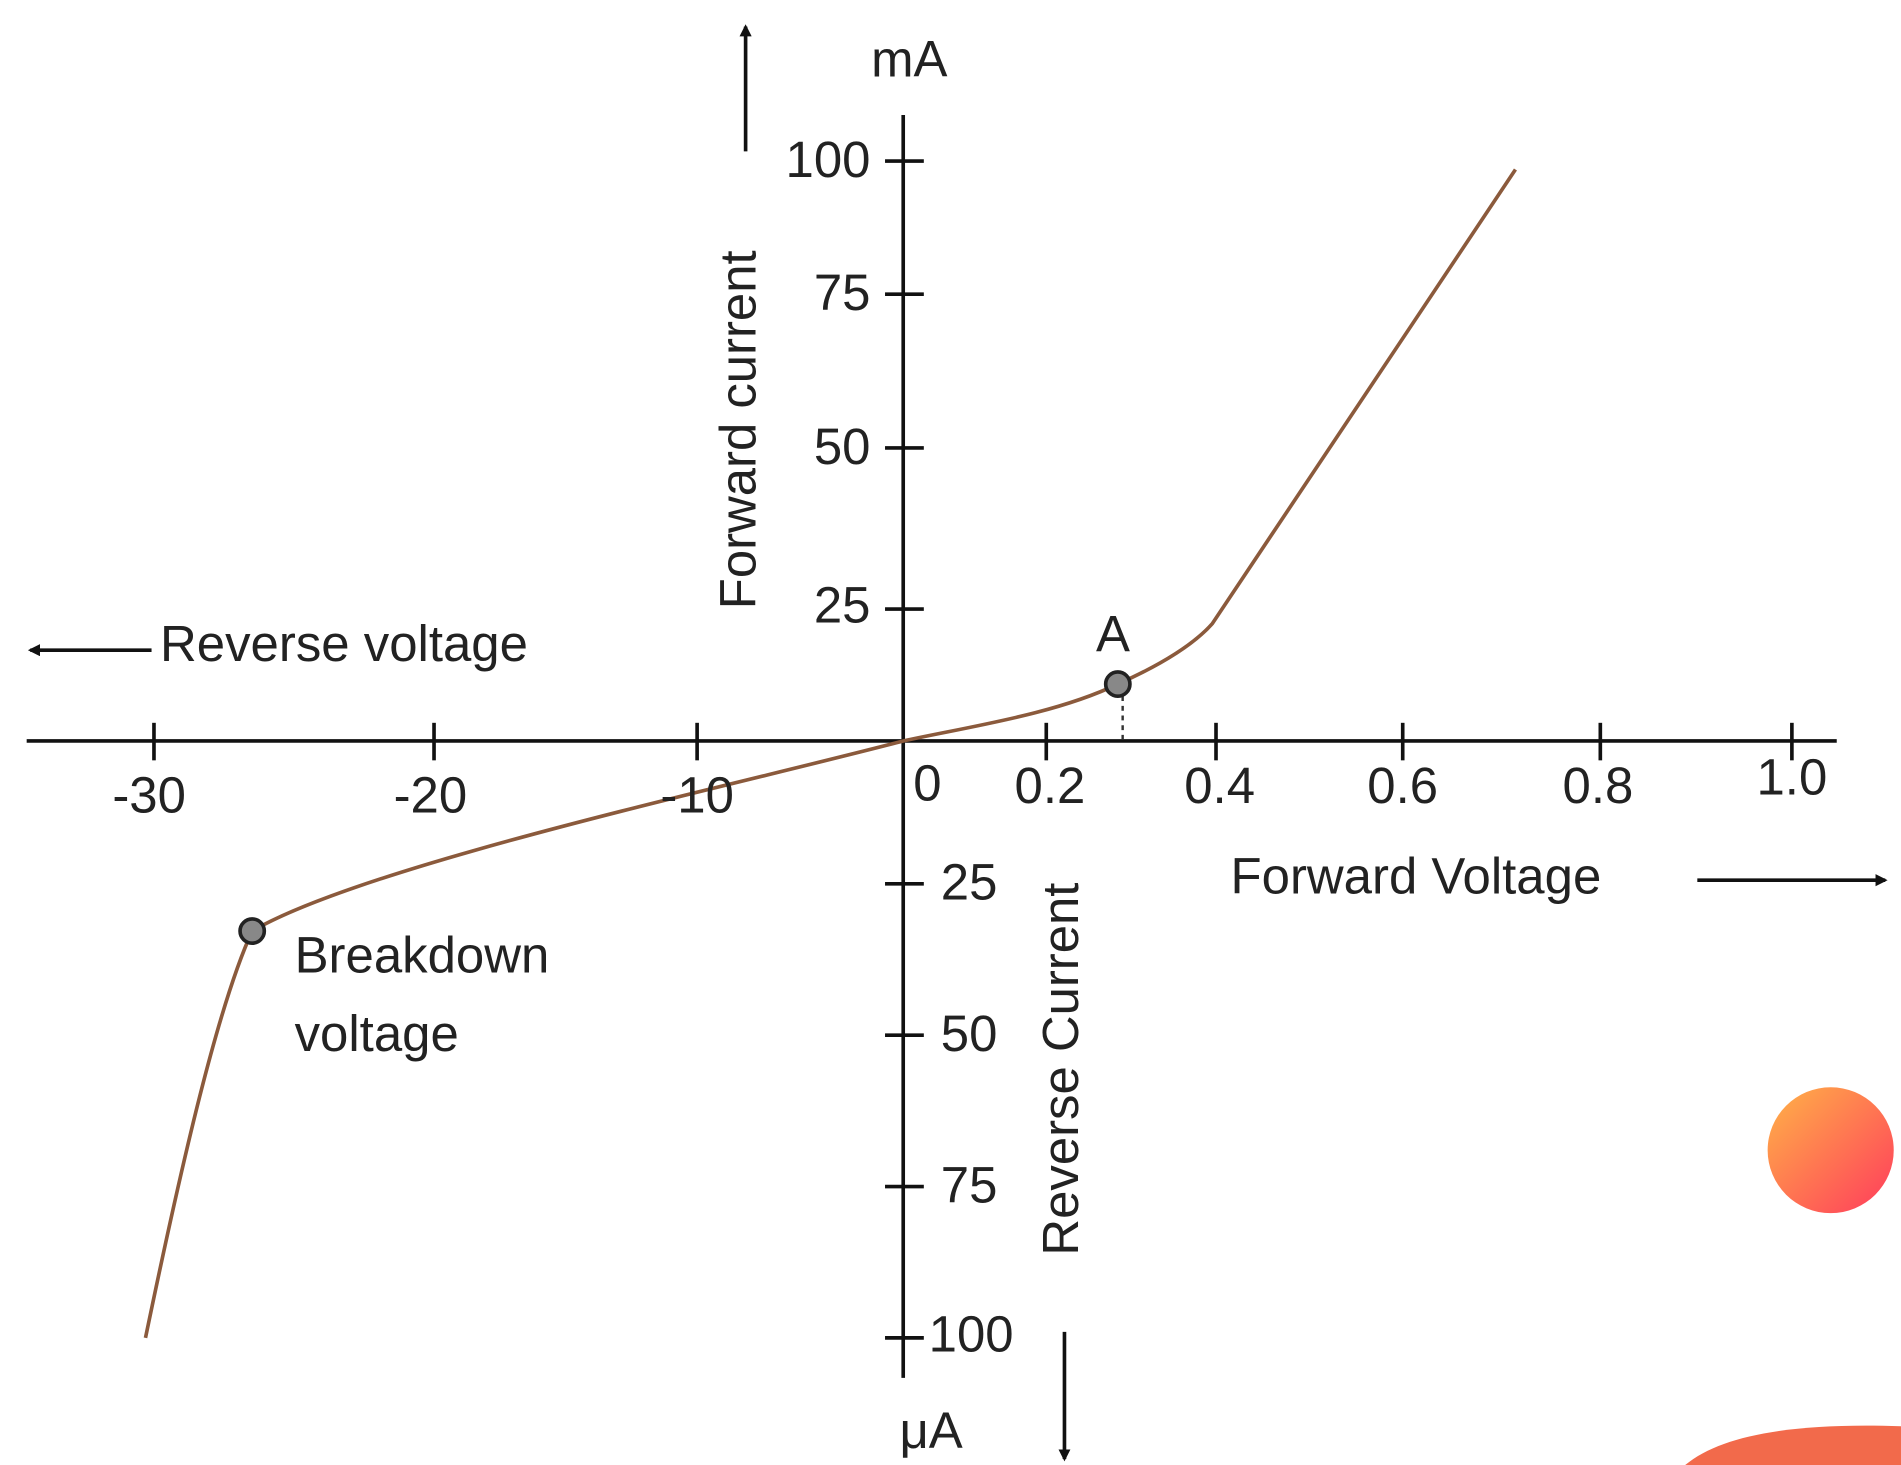 This screenshot has height=1465, width=1901. What do you see at coordinates (1416, 876) in the screenshot?
I see `forward-voltage-label: Forward Voltage` at bounding box center [1416, 876].